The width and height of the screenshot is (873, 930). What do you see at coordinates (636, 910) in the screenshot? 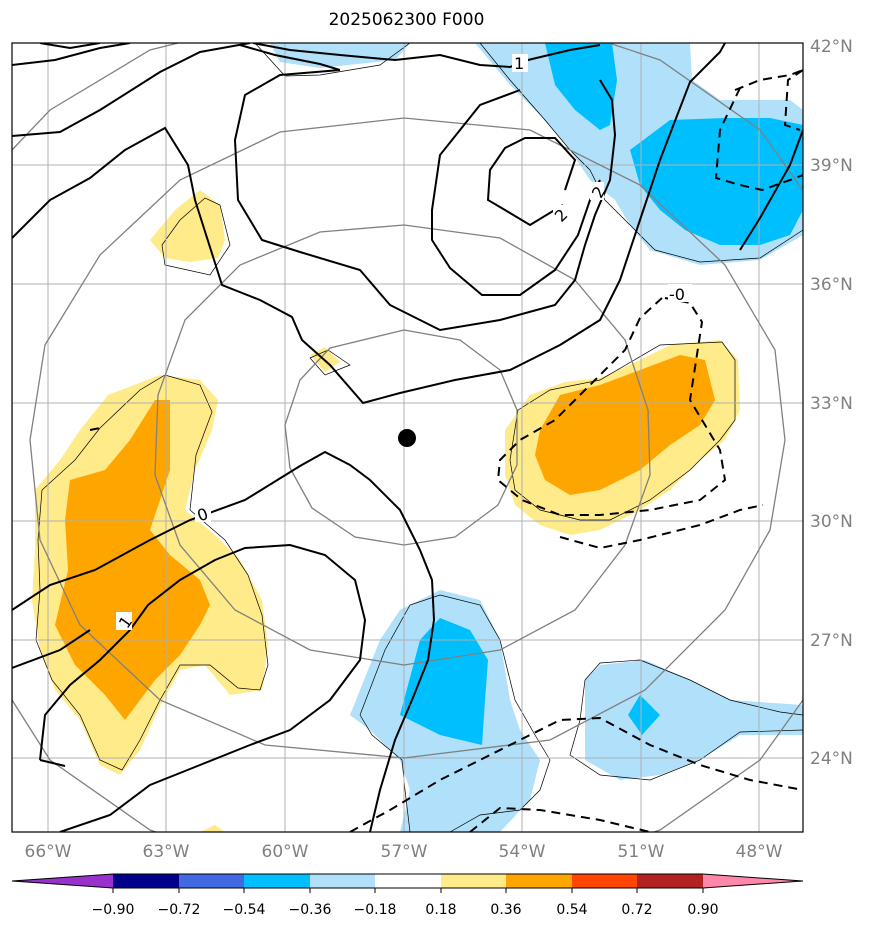
I see `colorbar-tick-label: 0.72` at bounding box center [636, 910].